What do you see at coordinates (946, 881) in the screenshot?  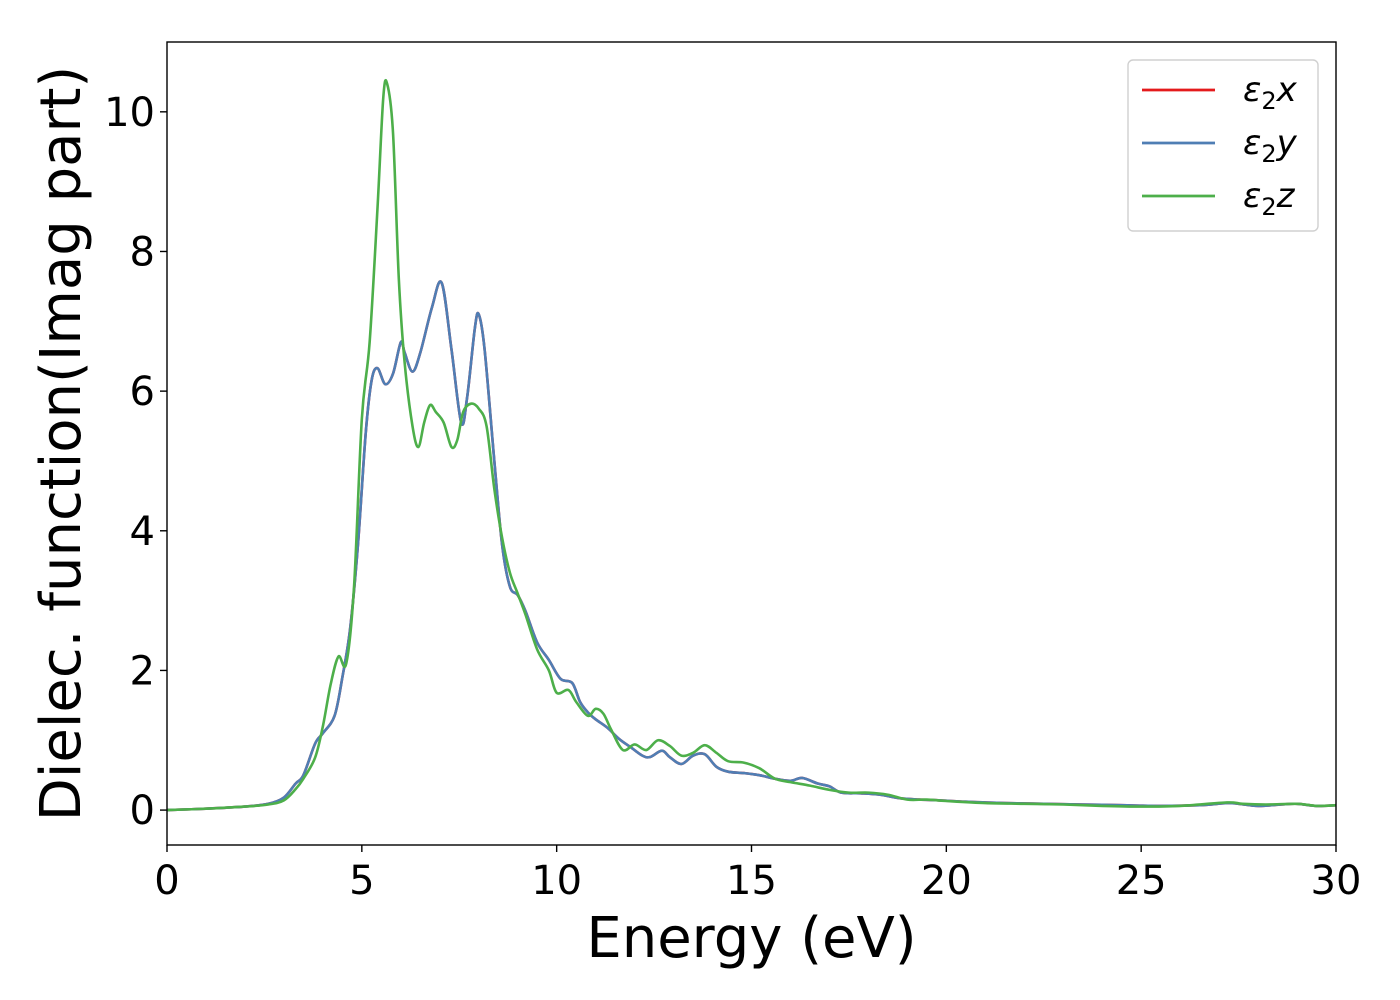 I see `x-tick-label: 20` at bounding box center [946, 881].